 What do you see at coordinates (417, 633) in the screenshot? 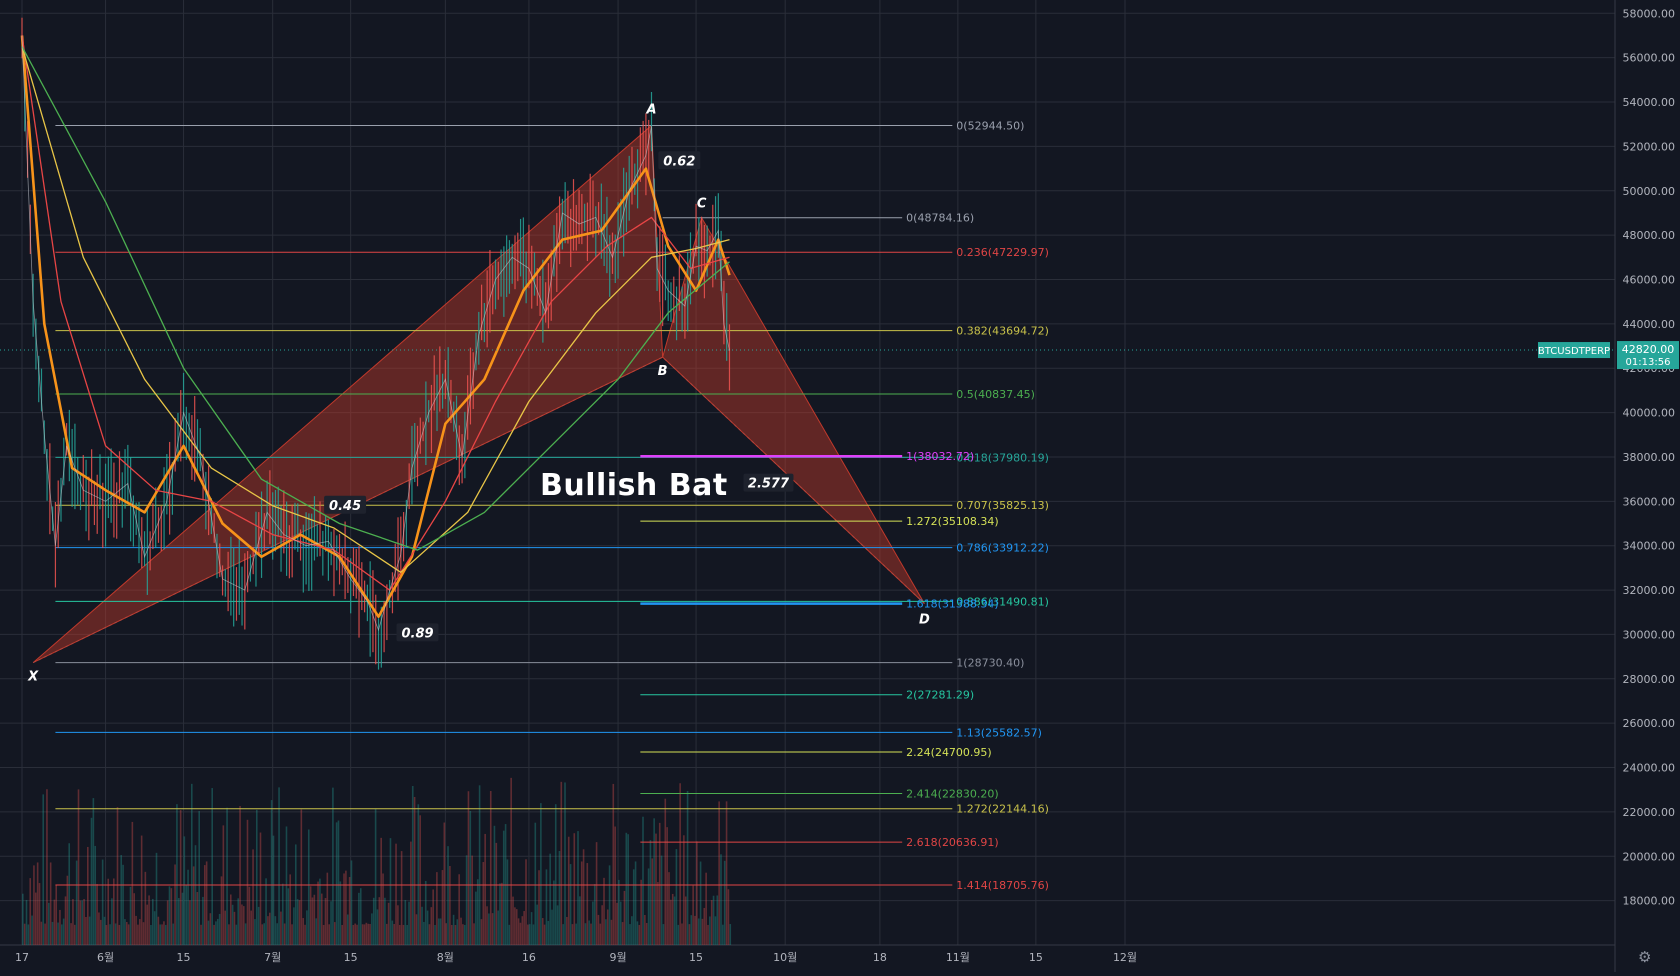
I see `ratio-label: 0.89` at bounding box center [417, 633].